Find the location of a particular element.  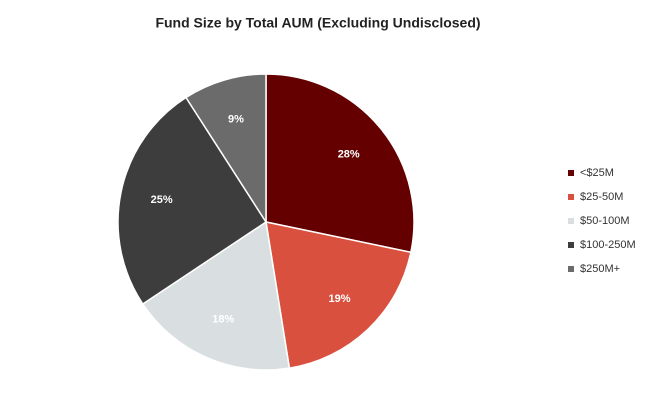

data-label: 28% is located at coordinates (349, 155).